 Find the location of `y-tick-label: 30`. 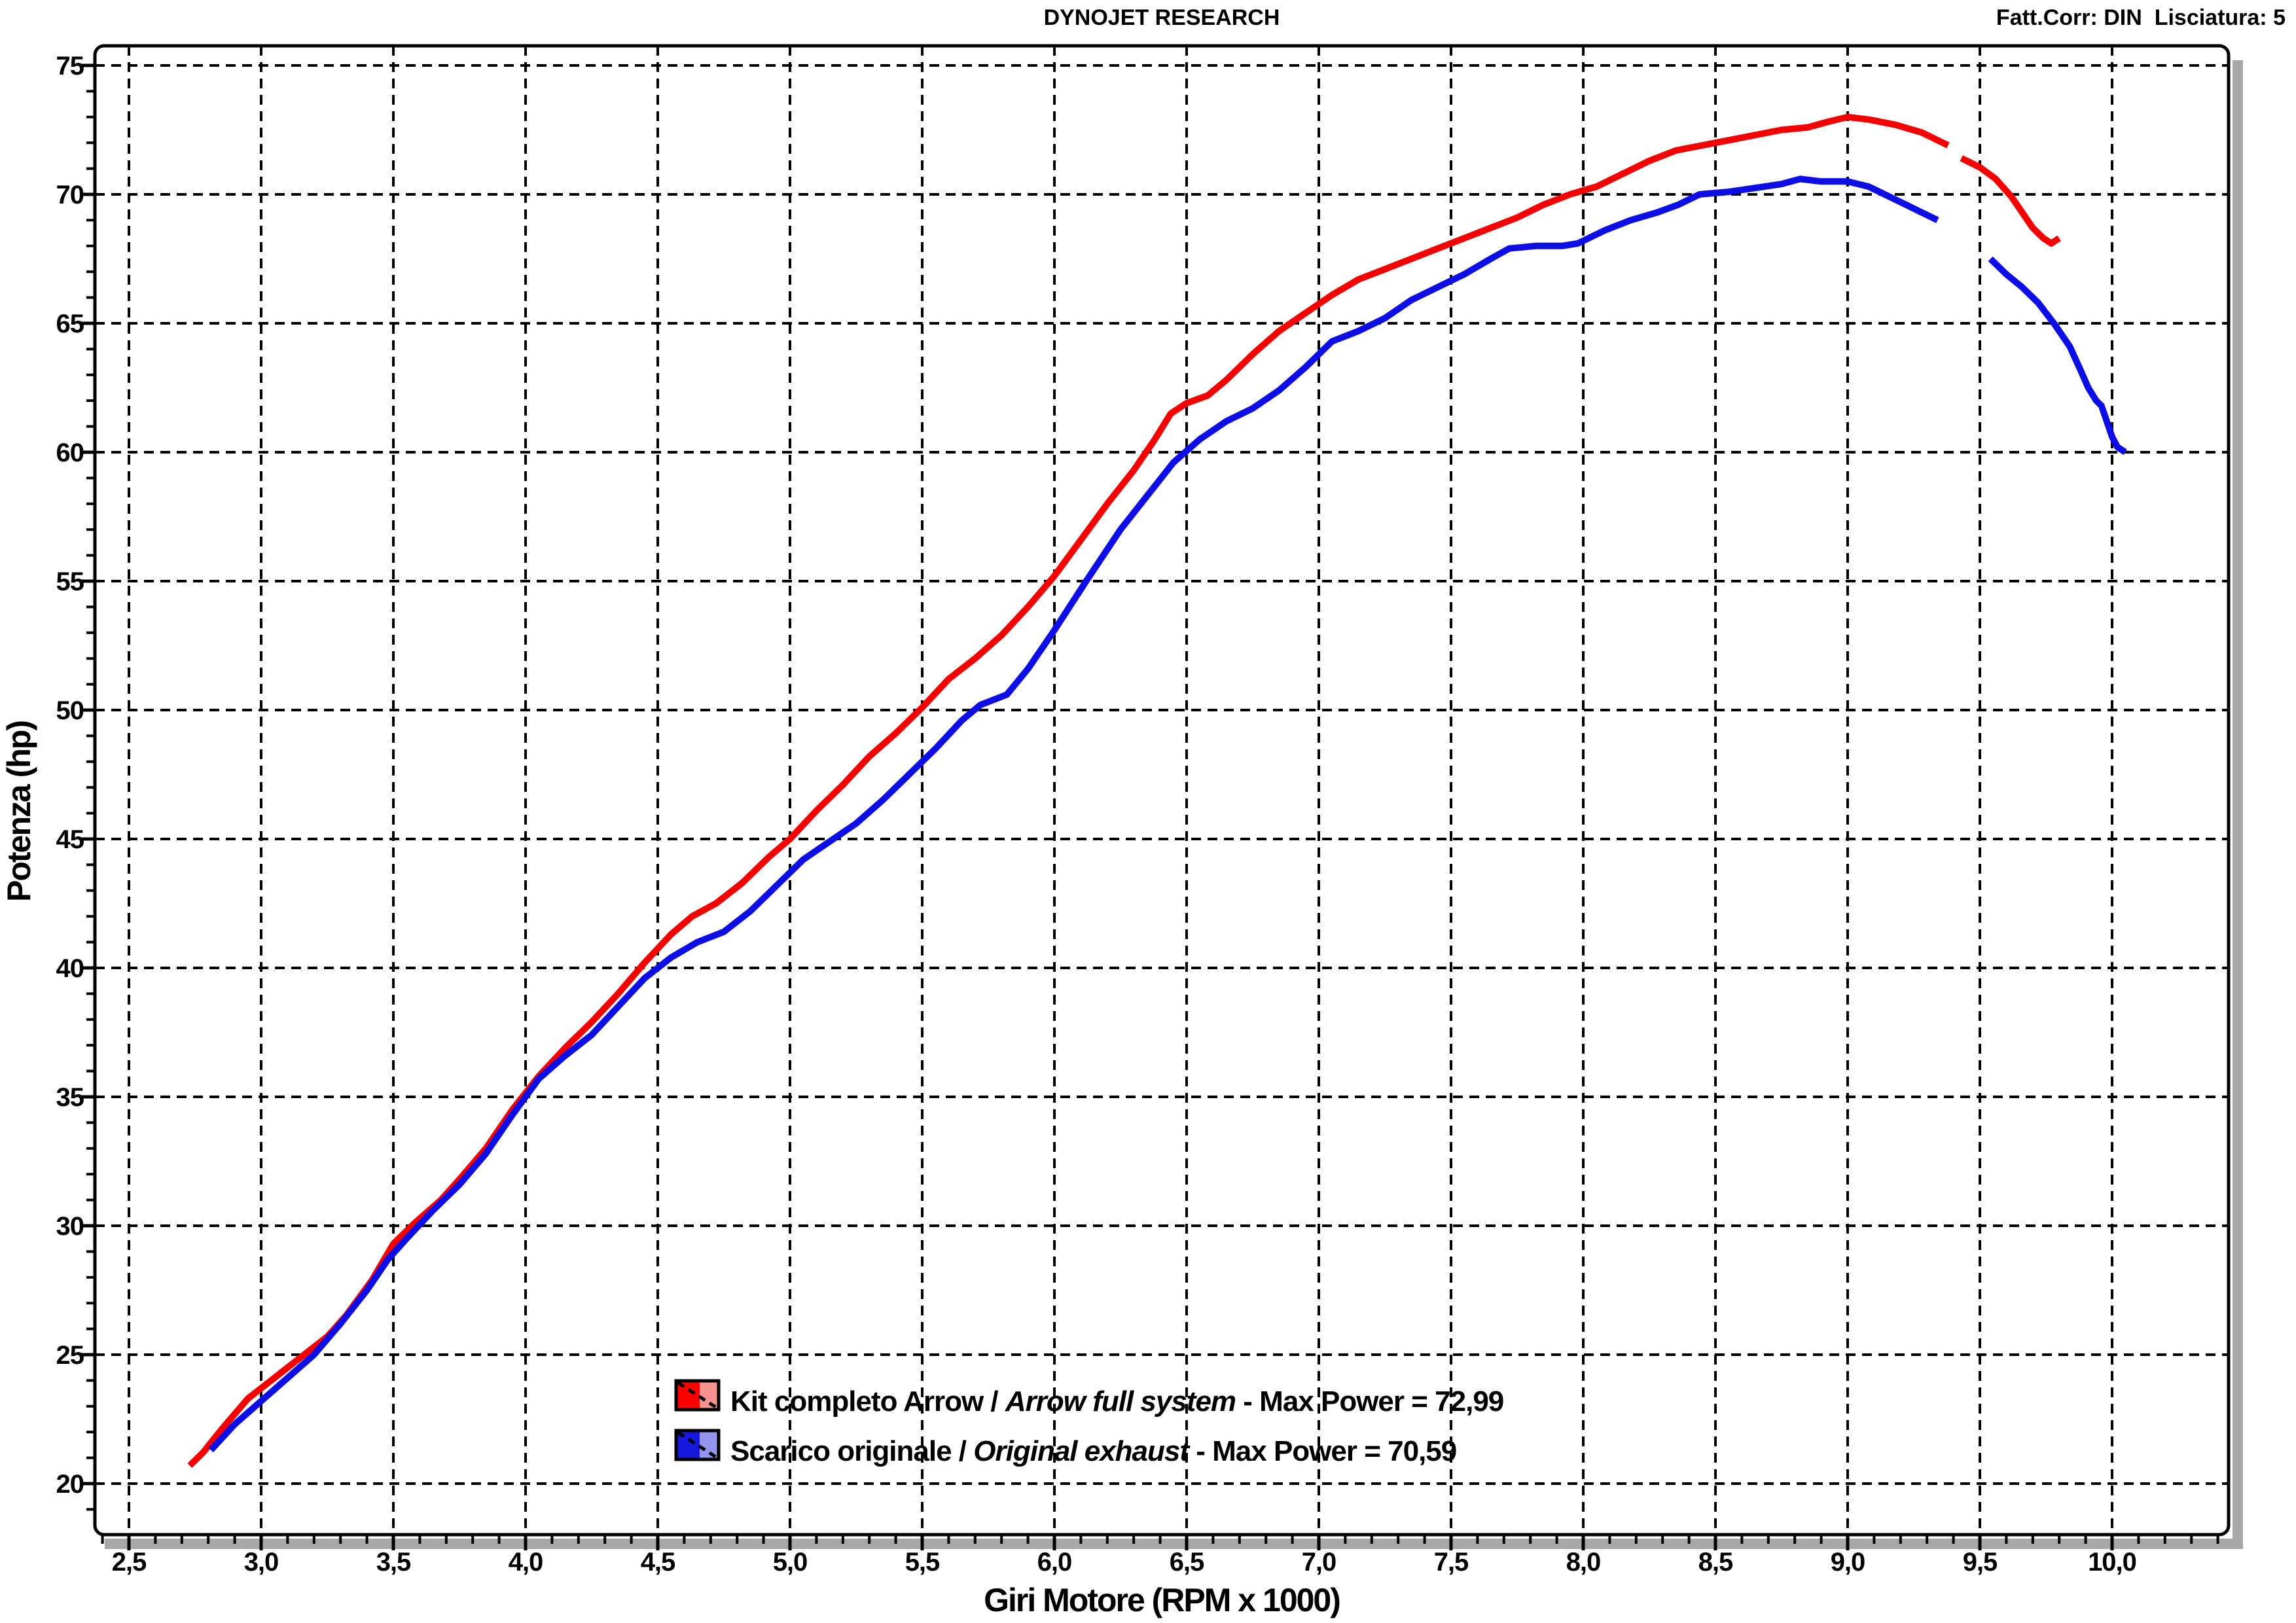

y-tick-label: 30 is located at coordinates (70, 1227).